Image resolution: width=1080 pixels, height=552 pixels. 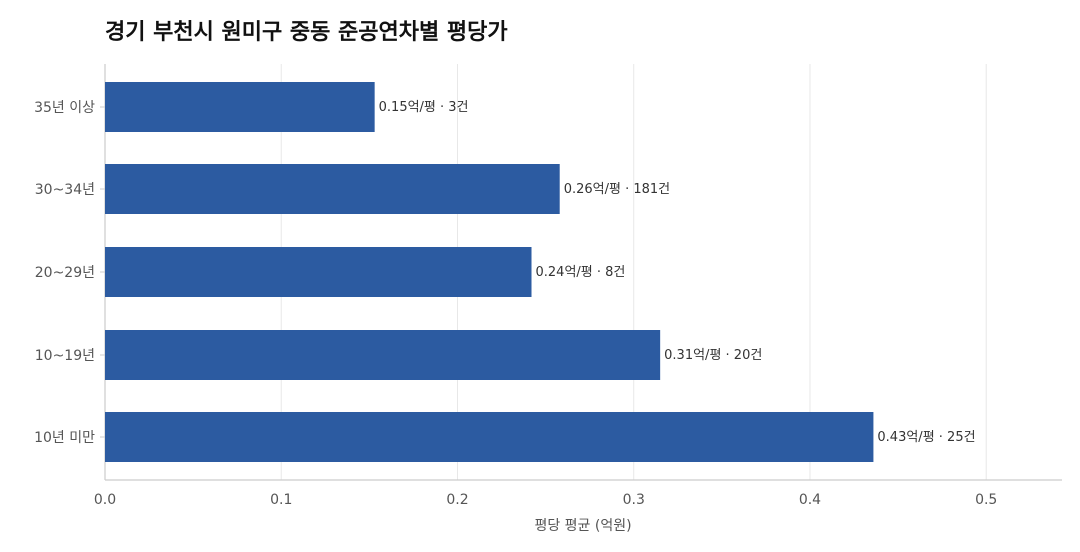 I want to click on y-tick-label: 10년 미만, so click(x=64, y=438).